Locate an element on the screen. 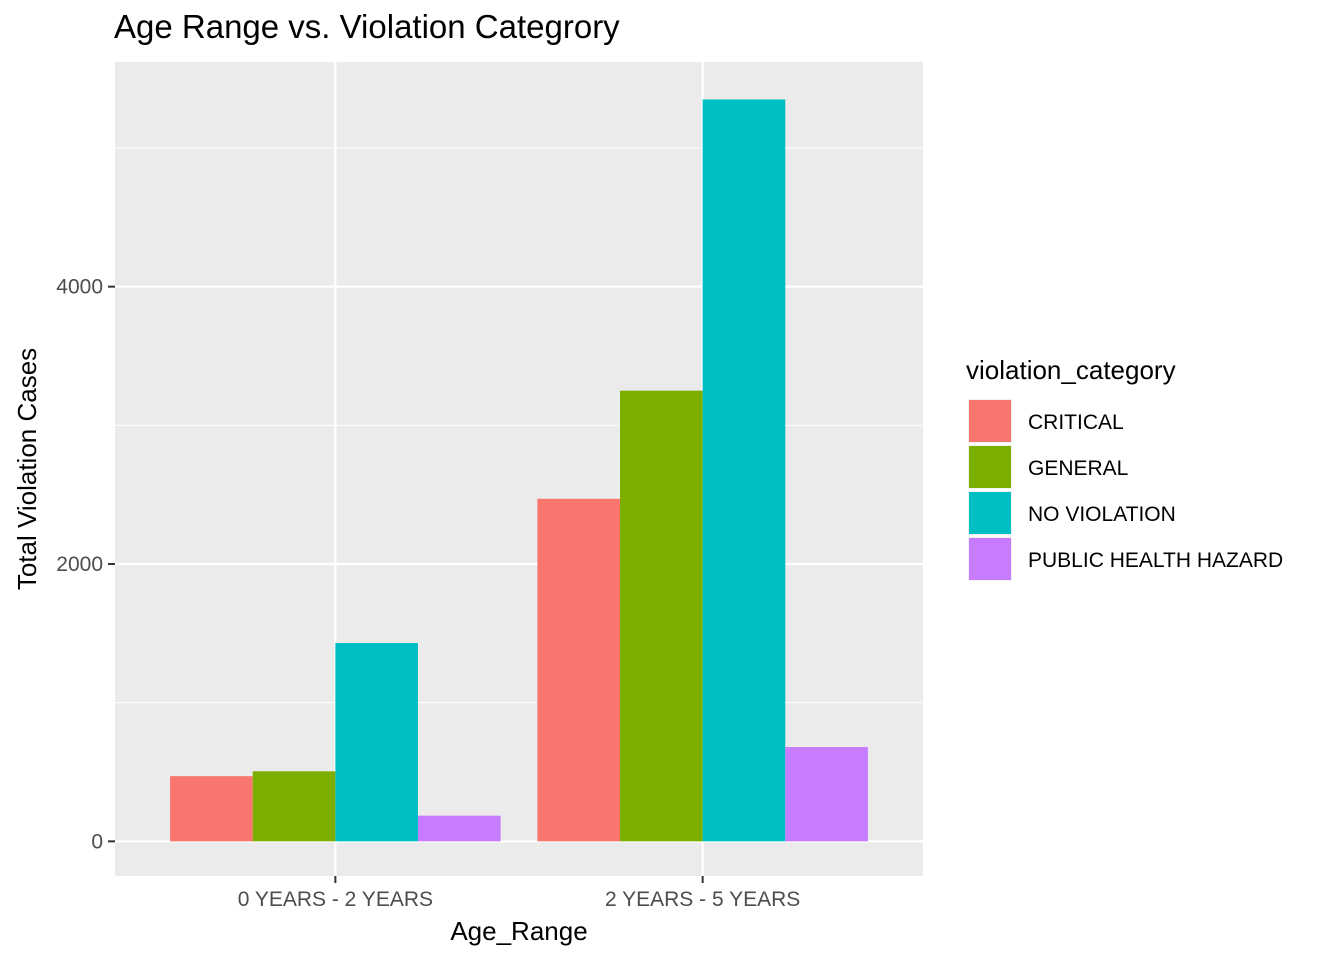  y-tick-label: 0 is located at coordinates (97, 841).